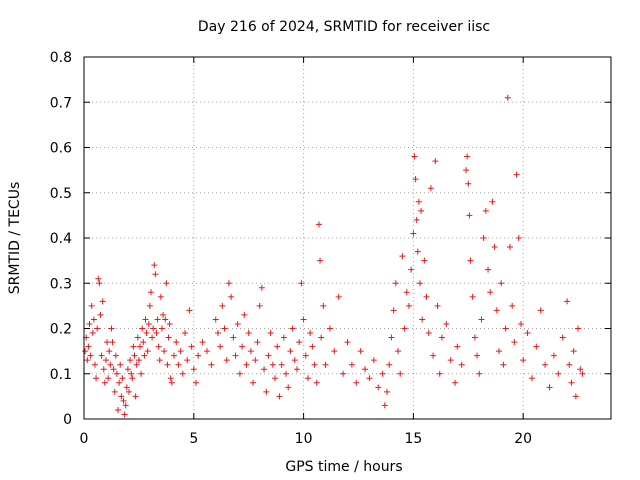 This screenshot has width=640, height=480. What do you see at coordinates (61, 375) in the screenshot?
I see `y-tick-label: 0.1` at bounding box center [61, 375].